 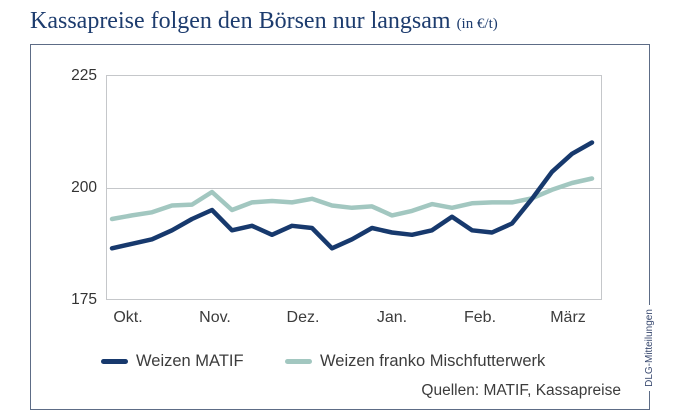 I want to click on y-axis-tick-225: 225, so click(x=84, y=75).